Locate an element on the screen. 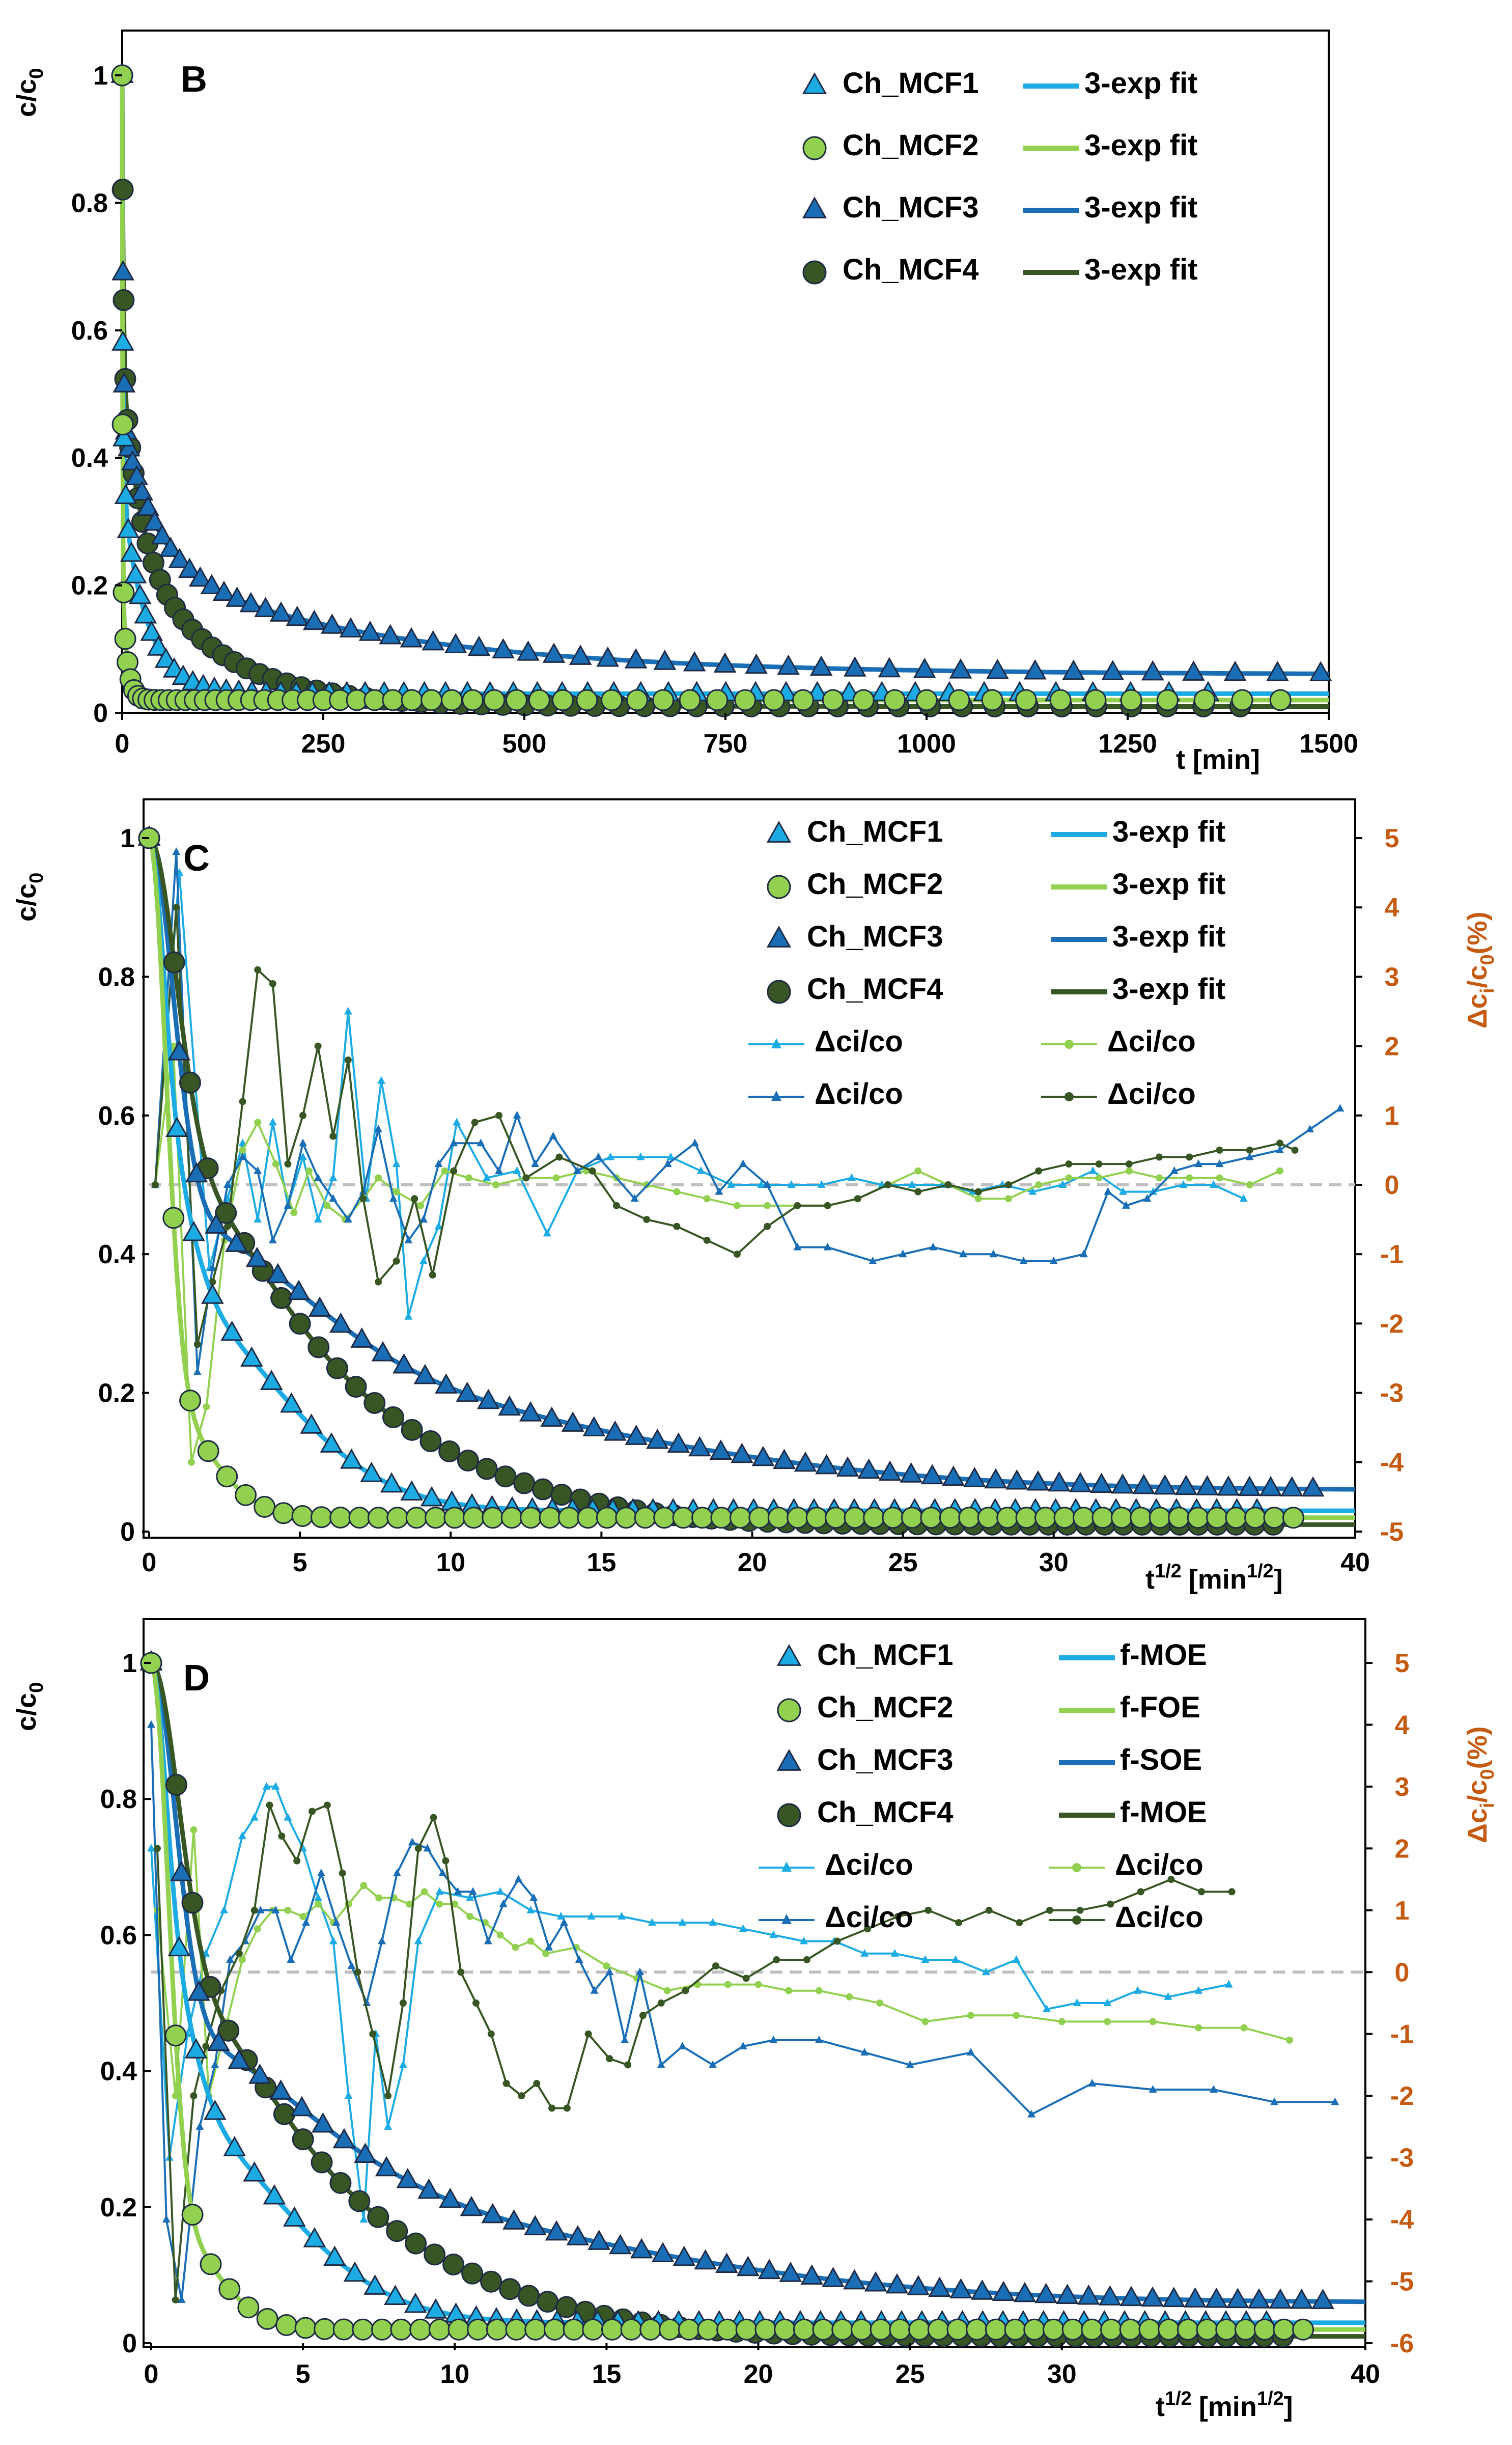 The width and height of the screenshot is (1512, 2445). d-legend-marker-mcf3 is located at coordinates (789, 1759).